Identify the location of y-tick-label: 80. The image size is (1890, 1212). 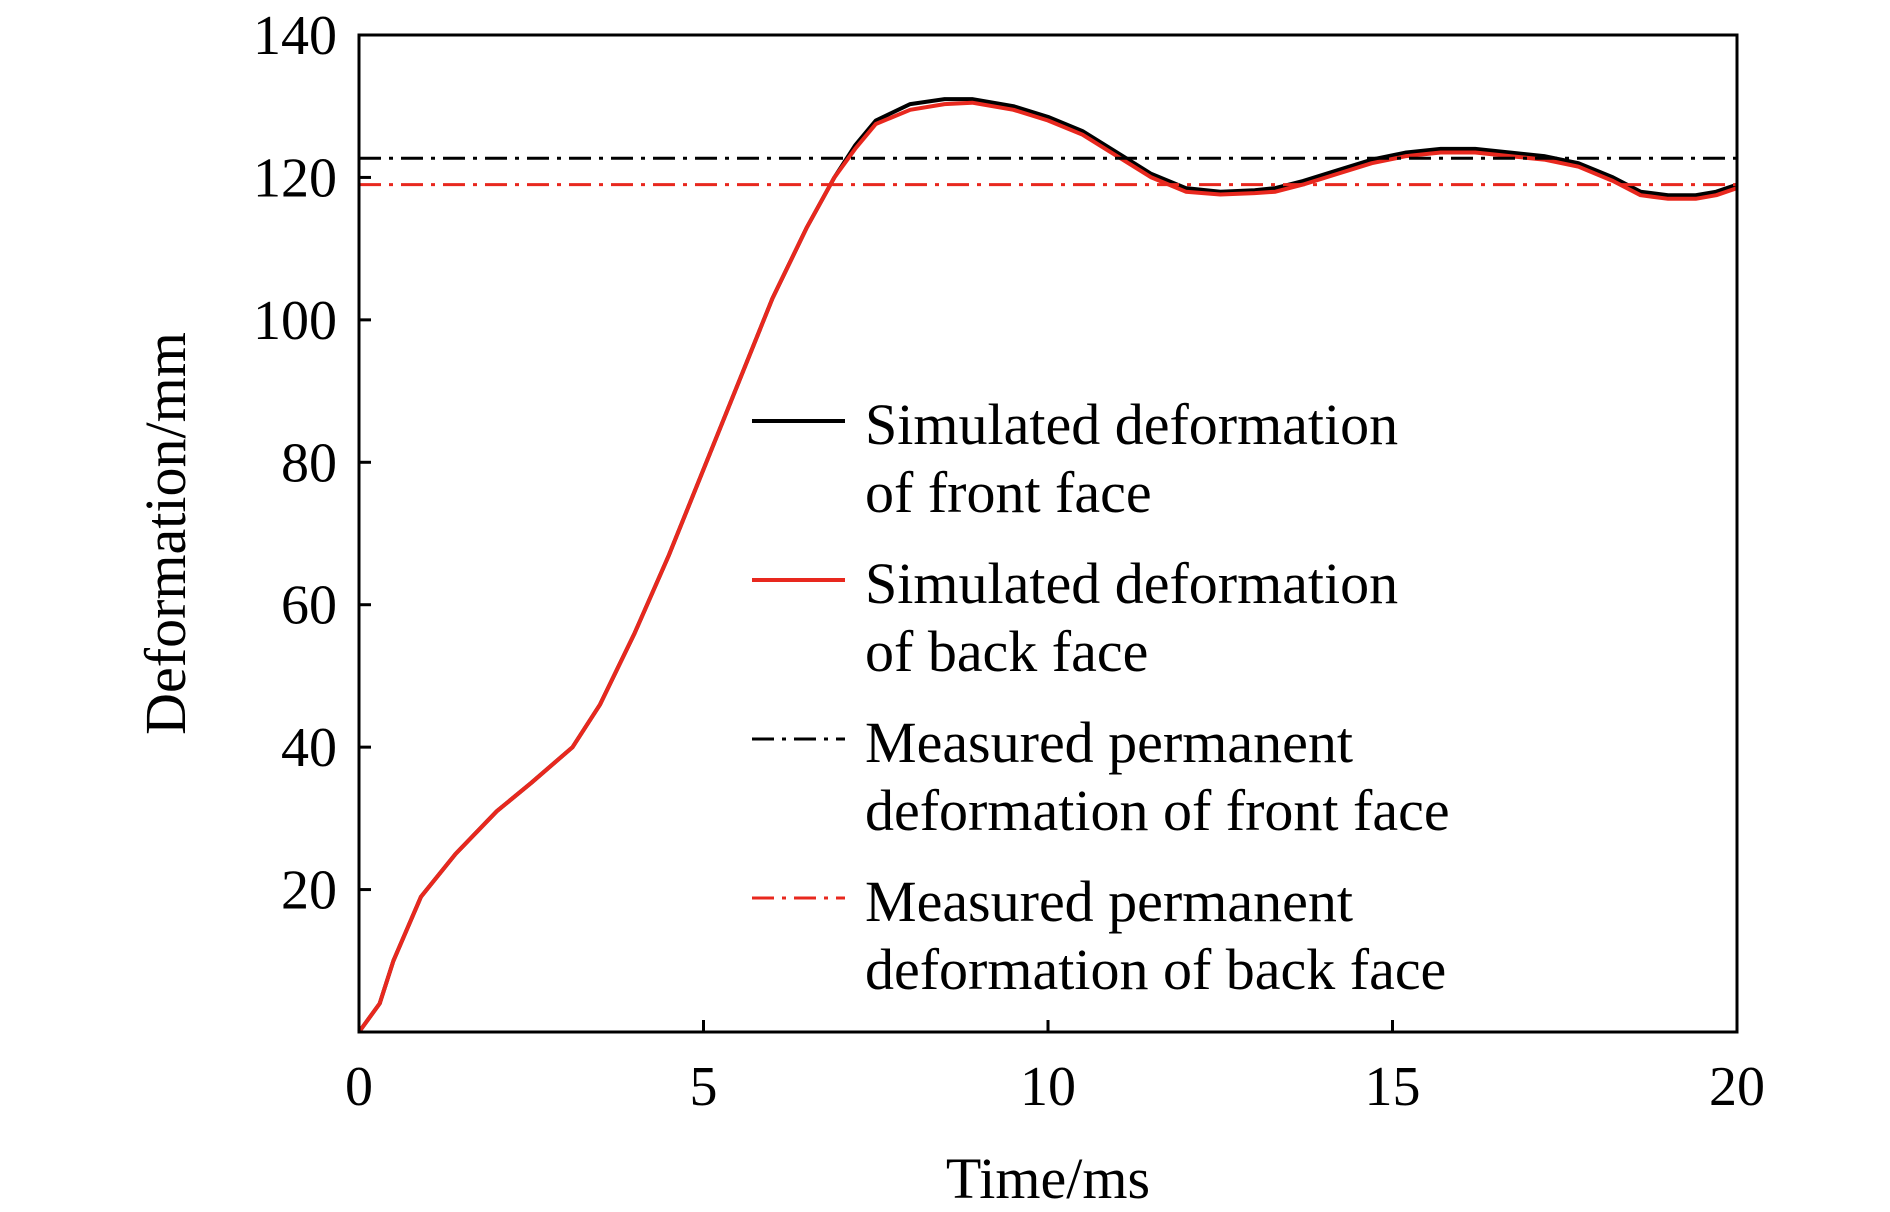
(309, 463).